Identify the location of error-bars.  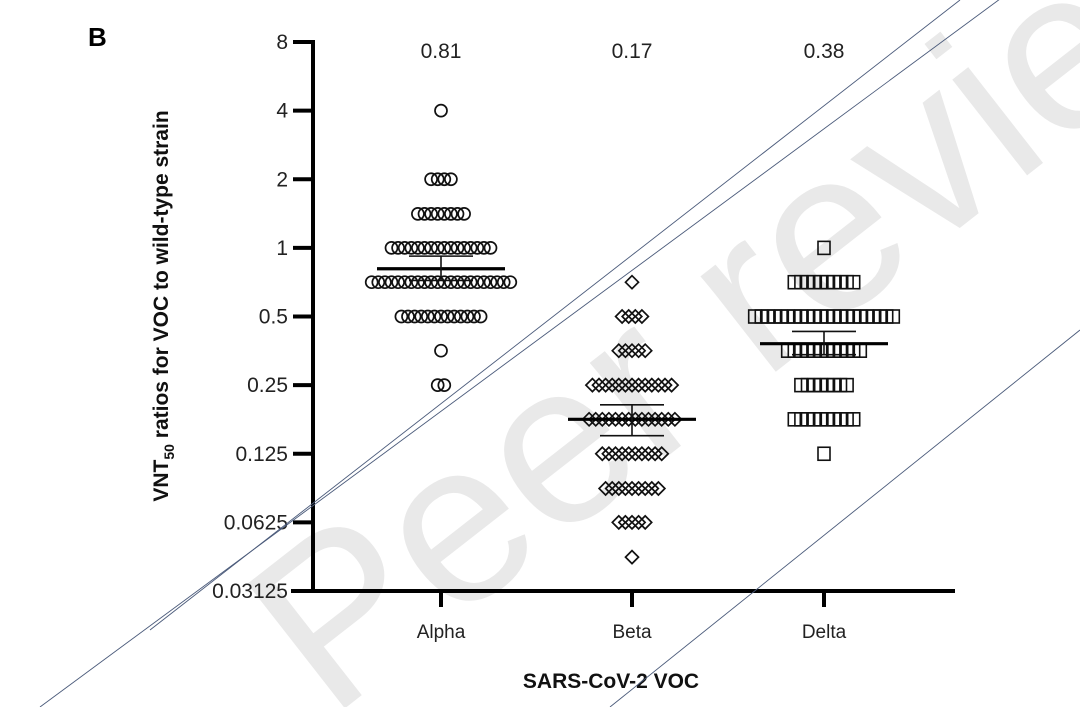
(632, 346).